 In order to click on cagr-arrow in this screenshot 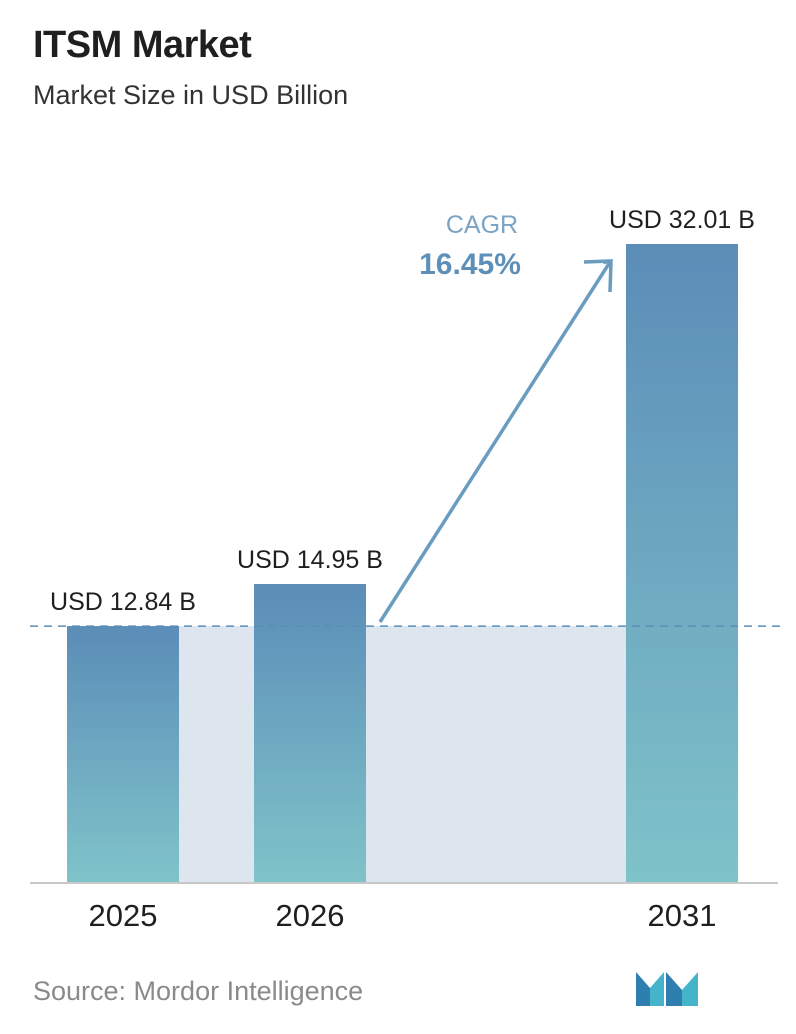, I will do `click(494, 442)`.